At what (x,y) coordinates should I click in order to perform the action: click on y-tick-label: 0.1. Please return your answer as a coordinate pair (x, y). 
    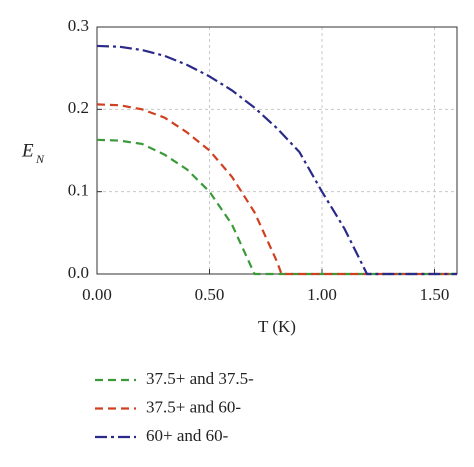
    Looking at the image, I should click on (78, 190).